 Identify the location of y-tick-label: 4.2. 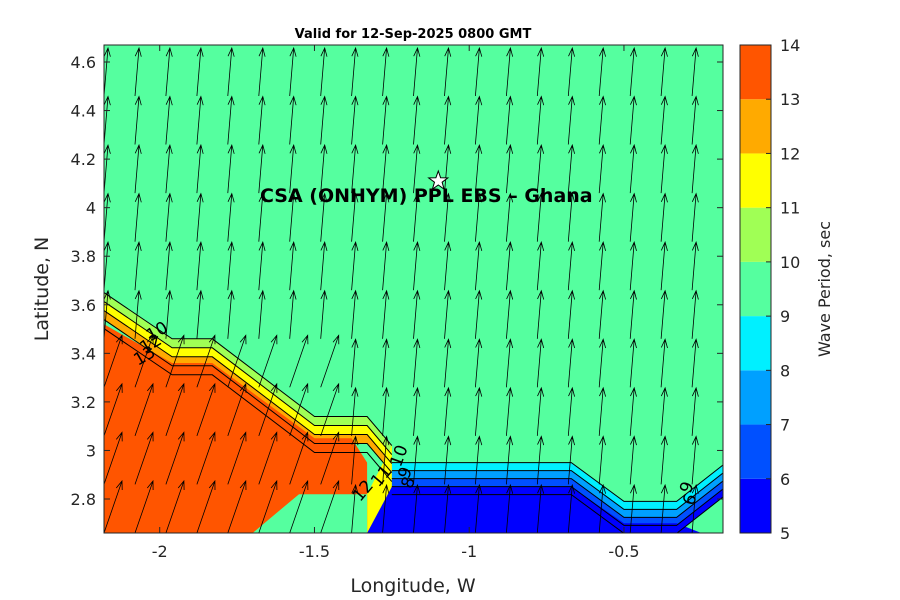
(83, 159).